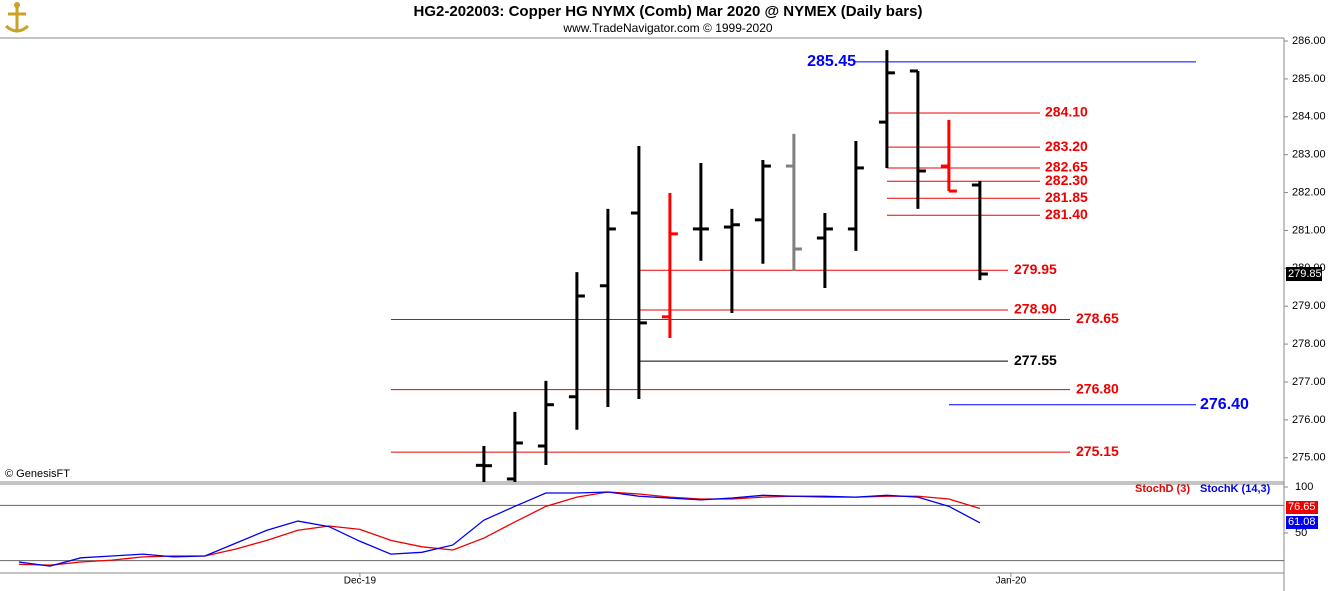 Image resolution: width=1336 pixels, height=591 pixels. Describe the element at coordinates (37, 474) in the screenshot. I see `watermark: © GenesisFT` at that location.